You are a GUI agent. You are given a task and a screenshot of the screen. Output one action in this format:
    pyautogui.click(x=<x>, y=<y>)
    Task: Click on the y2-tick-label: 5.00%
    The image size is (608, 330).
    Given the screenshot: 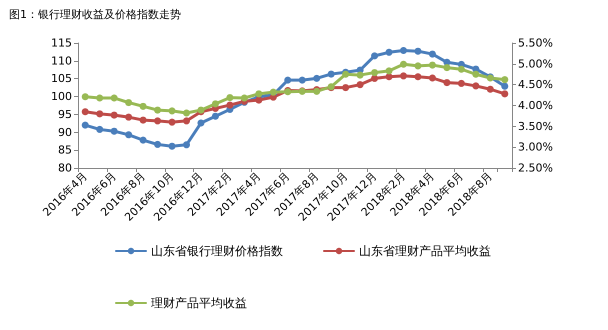 What is the action you would take?
    pyautogui.click(x=535, y=63)
    